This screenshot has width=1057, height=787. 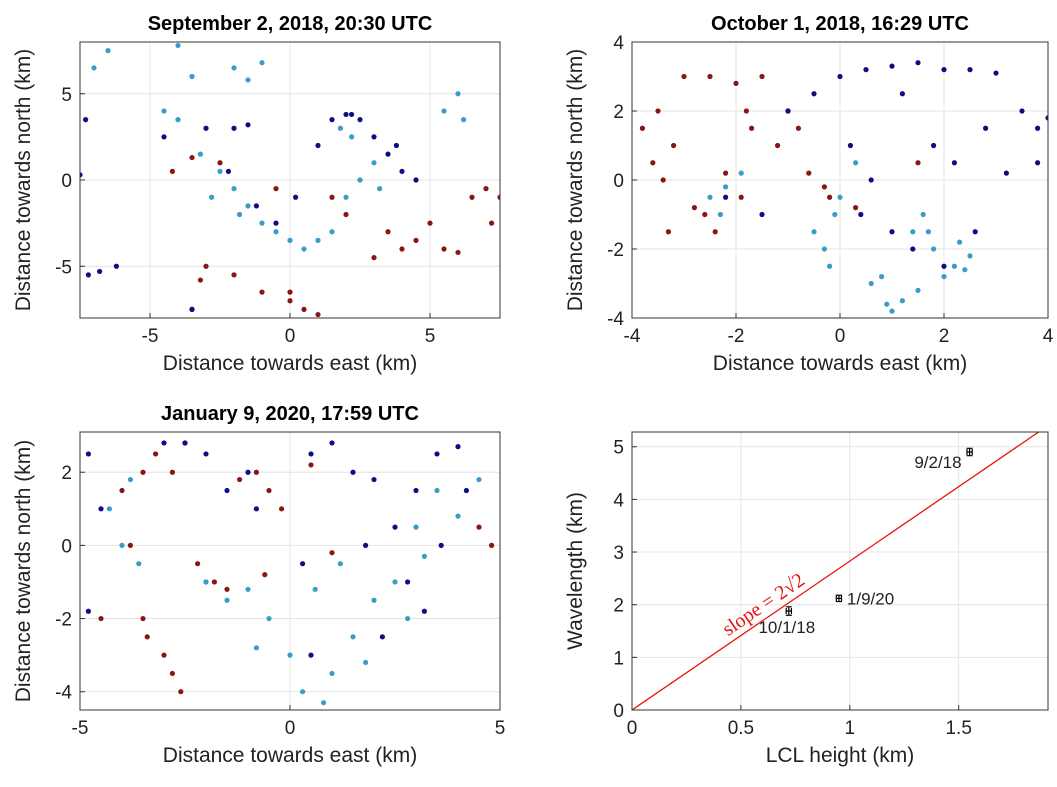 I want to click on x-tick-label: 1, so click(x=850, y=728).